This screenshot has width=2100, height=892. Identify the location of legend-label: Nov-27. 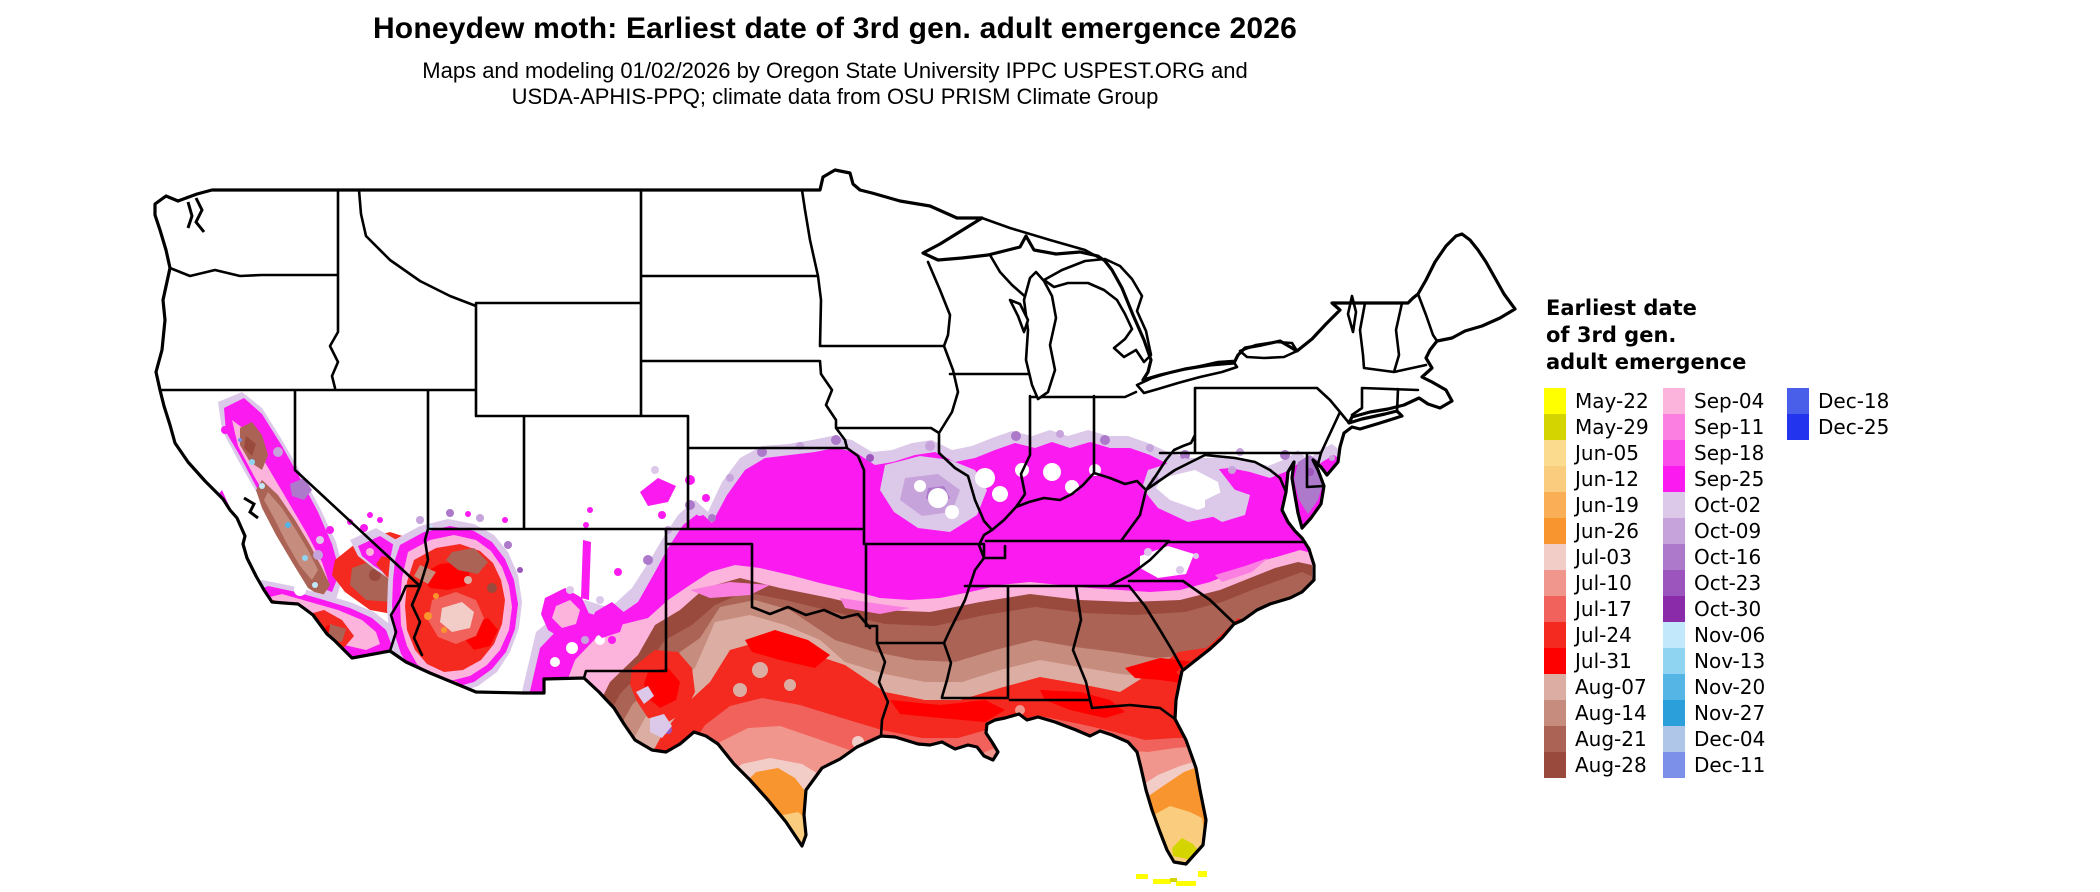
(1730, 713).